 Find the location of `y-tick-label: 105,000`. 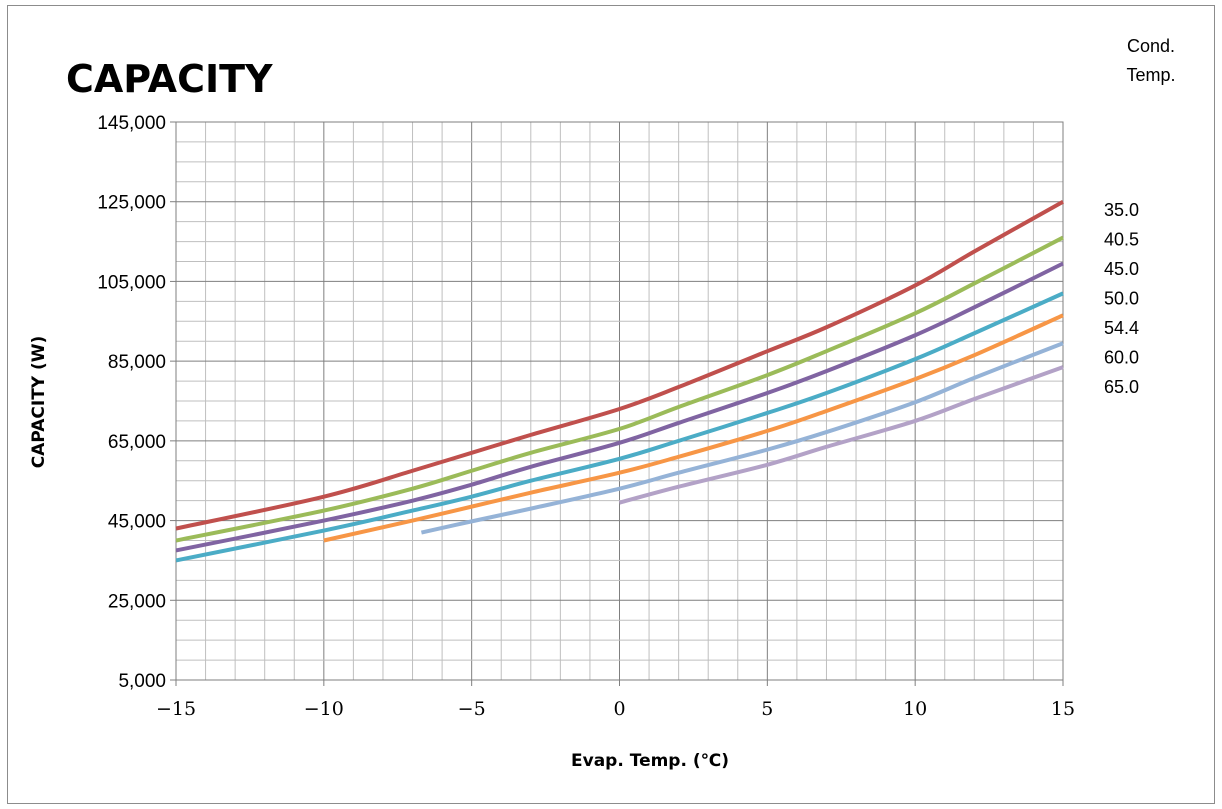

y-tick-label: 105,000 is located at coordinates (131, 282).